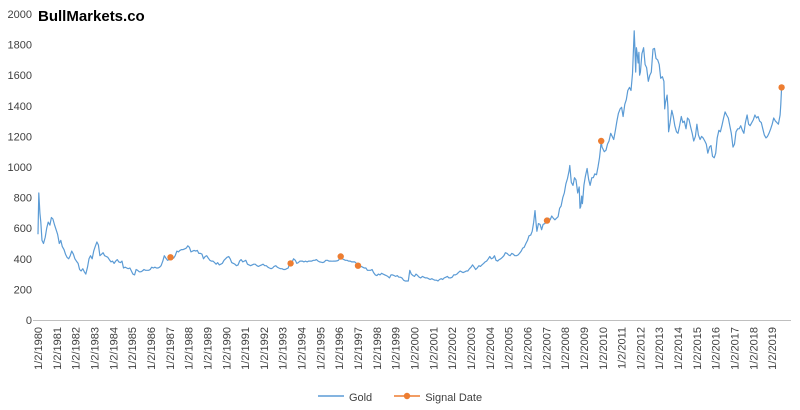 The image size is (800, 410). What do you see at coordinates (717, 348) in the screenshot?
I see `svg-text: 1/2/2016` at bounding box center [717, 348].